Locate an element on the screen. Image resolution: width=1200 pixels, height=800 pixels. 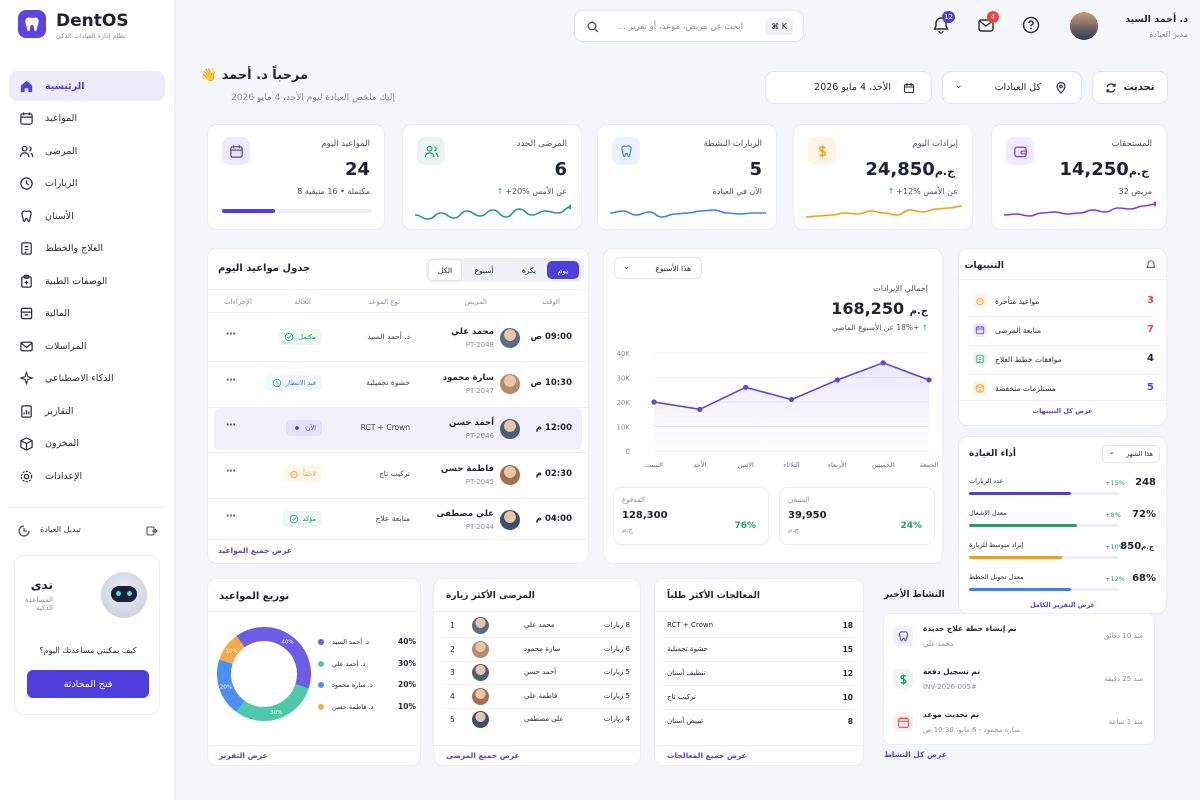
period-select: ⌄ هذا الأسبوع is located at coordinates (658, 268).